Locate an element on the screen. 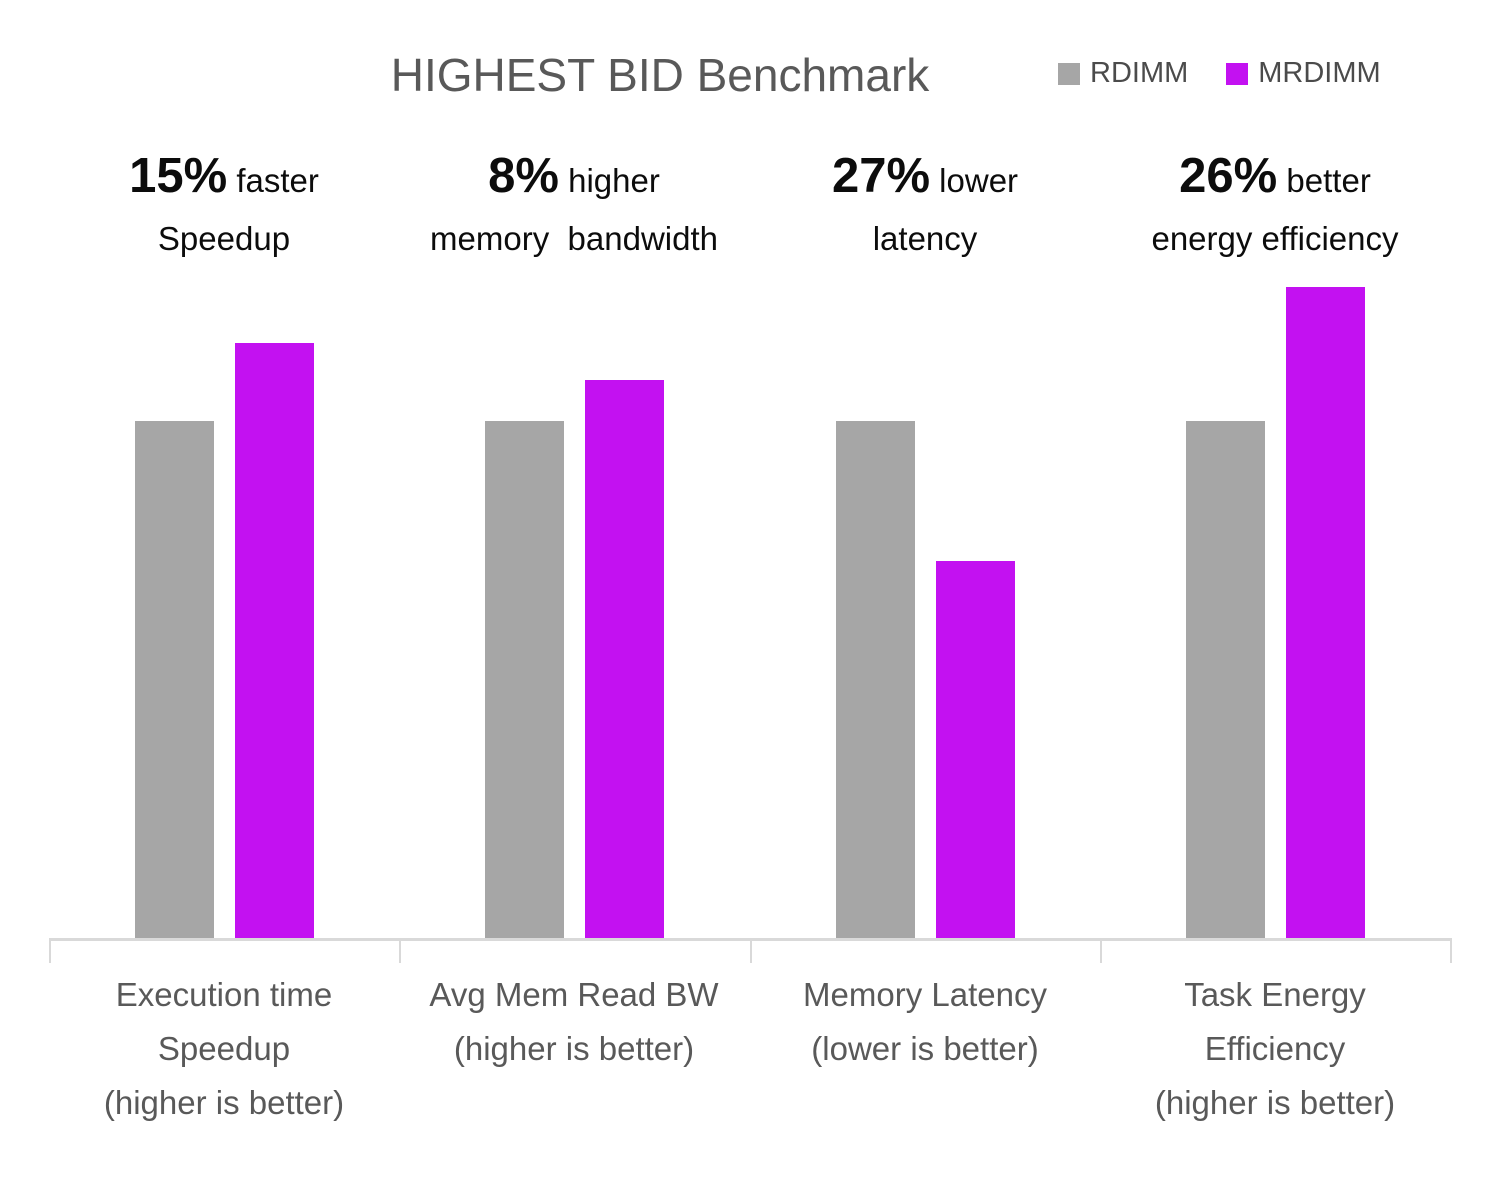 The width and height of the screenshot is (1500, 1180). legend-label-rdimm: RDIMM is located at coordinates (1139, 73).